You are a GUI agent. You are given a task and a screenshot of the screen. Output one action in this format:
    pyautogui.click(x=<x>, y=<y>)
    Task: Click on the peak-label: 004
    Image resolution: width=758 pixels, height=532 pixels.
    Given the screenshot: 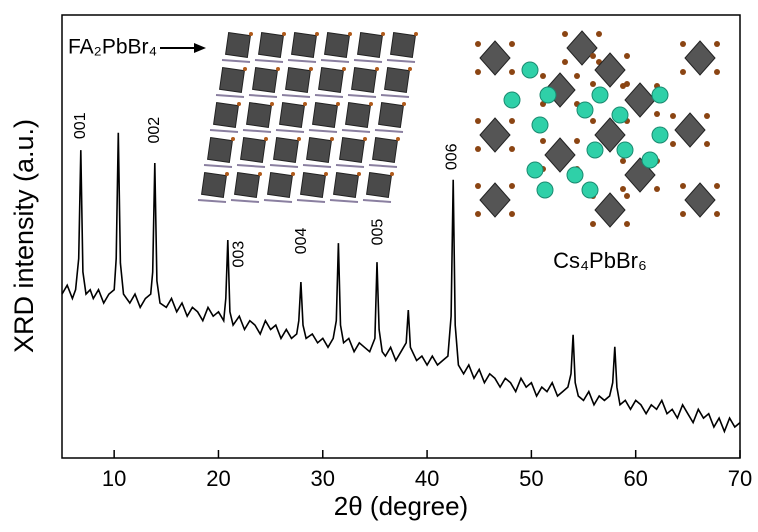 What is the action you would take?
    pyautogui.click(x=301, y=240)
    